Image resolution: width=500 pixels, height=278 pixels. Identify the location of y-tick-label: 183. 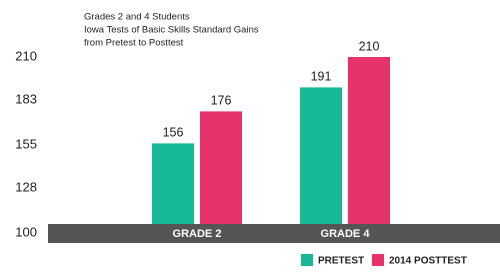
(26, 99).